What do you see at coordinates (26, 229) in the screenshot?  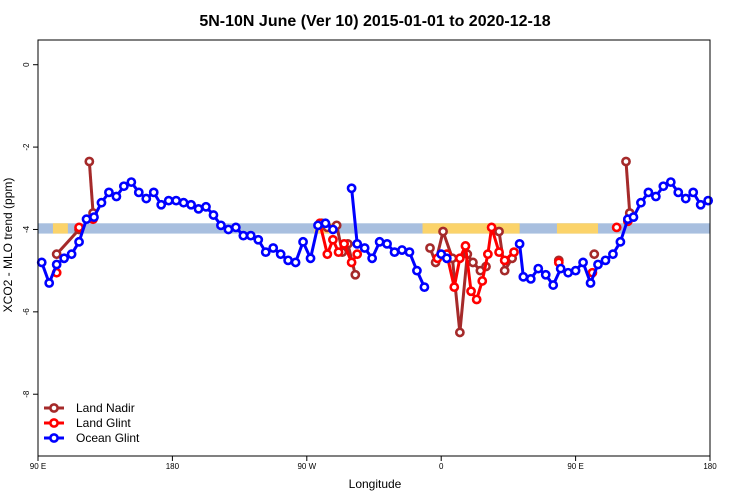 I see `y-tick-label-2: -4` at bounding box center [26, 229].